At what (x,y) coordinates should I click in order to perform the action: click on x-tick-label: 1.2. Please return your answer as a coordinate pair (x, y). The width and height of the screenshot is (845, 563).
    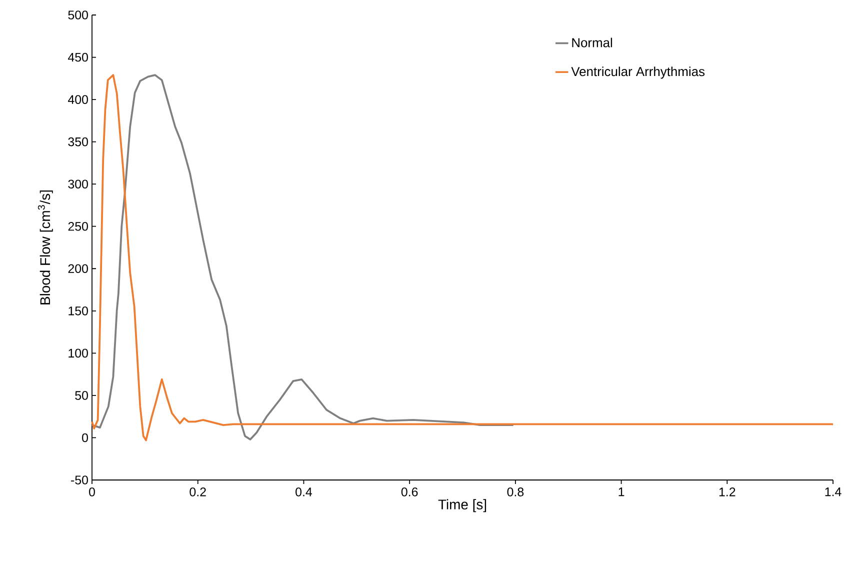
    Looking at the image, I should click on (727, 492).